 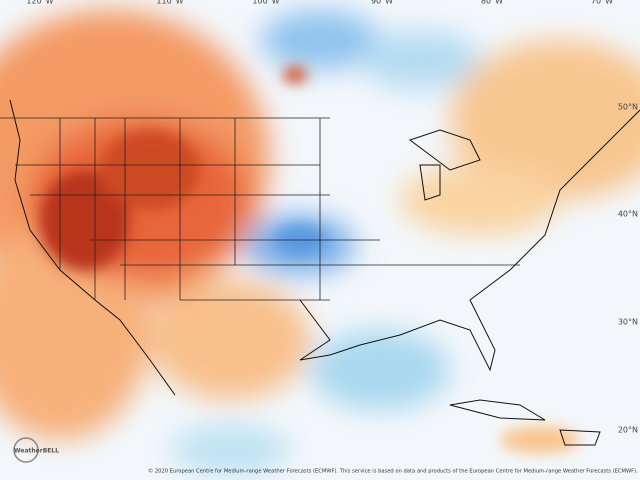 I want to click on great-lakes, so click(x=444, y=165).